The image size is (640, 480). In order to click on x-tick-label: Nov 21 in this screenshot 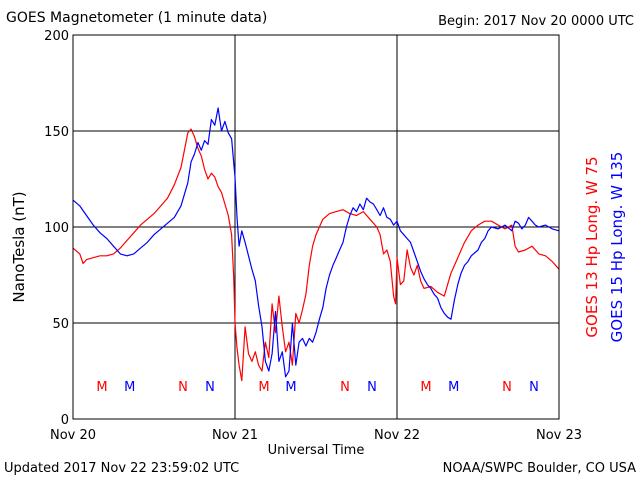, I will do `click(235, 435)`.